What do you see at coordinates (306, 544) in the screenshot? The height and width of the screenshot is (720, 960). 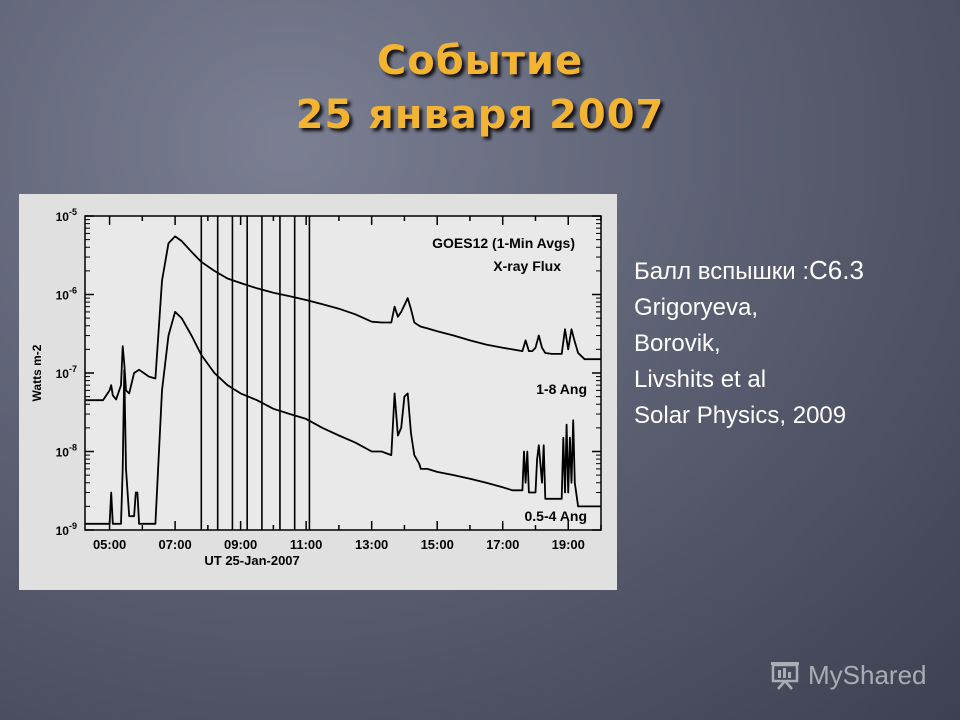 I see `x-tick-label: 11:00` at bounding box center [306, 544].